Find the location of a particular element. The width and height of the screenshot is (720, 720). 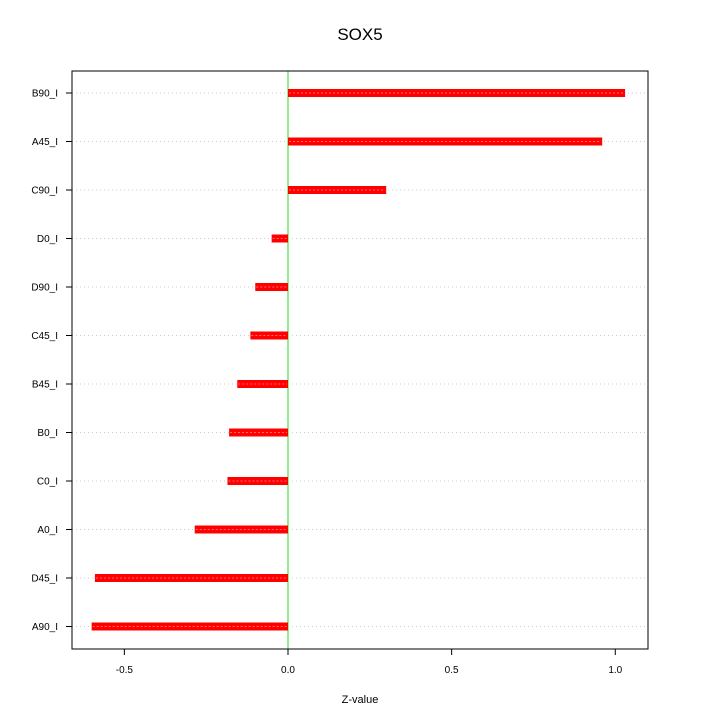

y-tick-label: A0_I is located at coordinates (47, 530).